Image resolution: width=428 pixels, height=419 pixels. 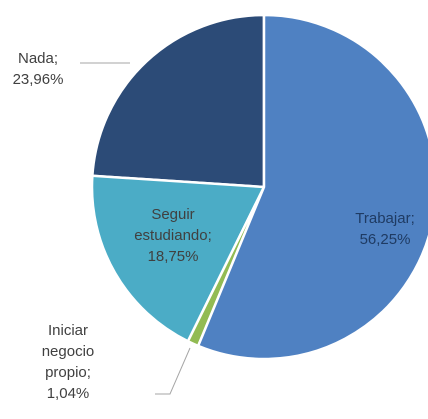 I want to click on leader-line, so click(x=173, y=371).